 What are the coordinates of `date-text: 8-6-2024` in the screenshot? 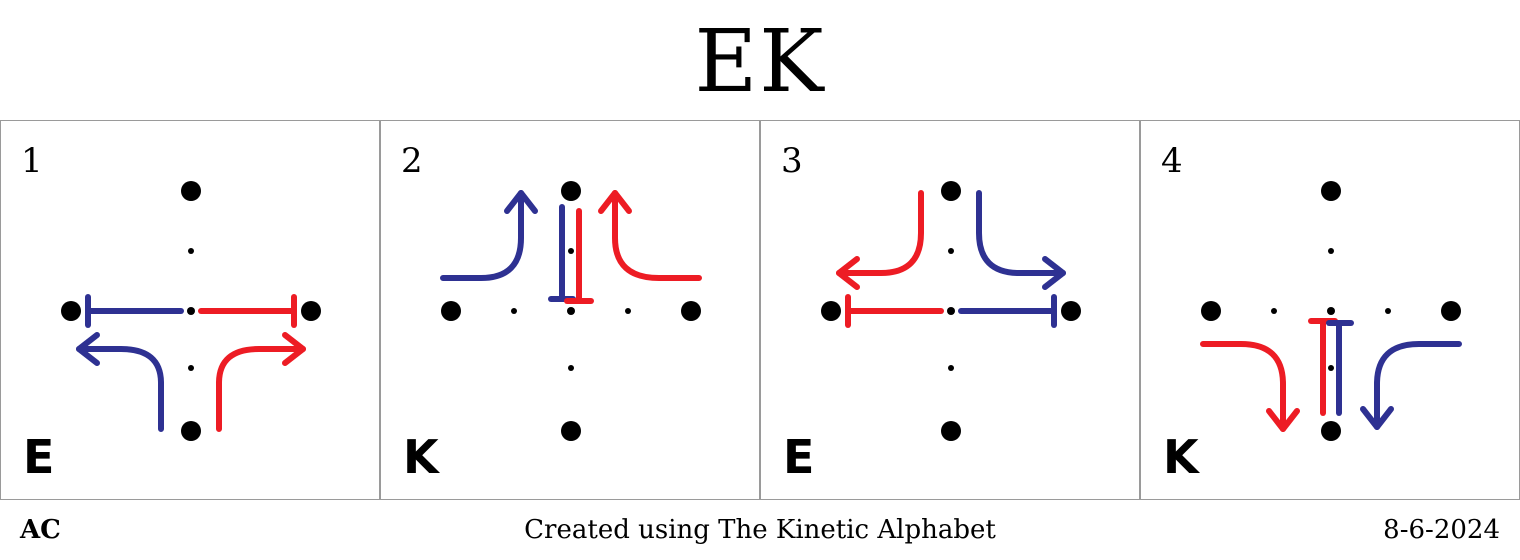 It's located at (1441, 530).